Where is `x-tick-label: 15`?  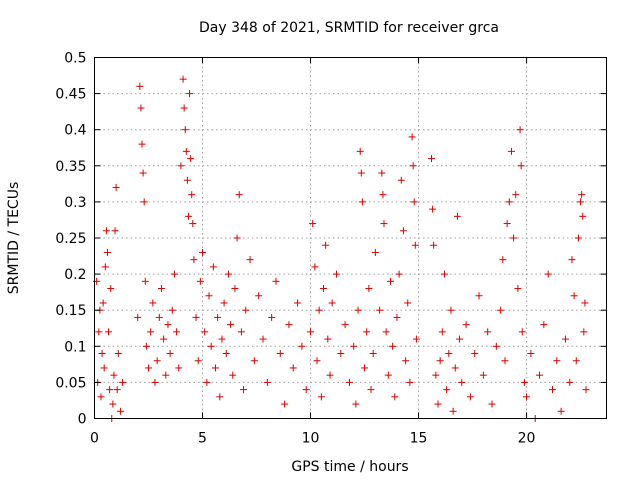
x-tick-label: 15 is located at coordinates (419, 439).